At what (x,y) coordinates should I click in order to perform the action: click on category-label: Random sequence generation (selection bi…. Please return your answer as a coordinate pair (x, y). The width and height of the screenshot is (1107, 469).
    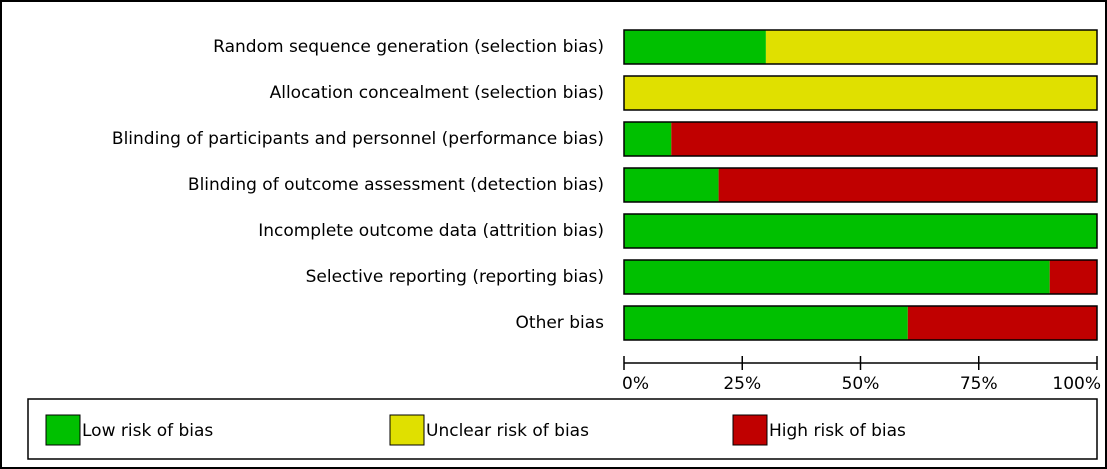
    Looking at the image, I should click on (408, 47).